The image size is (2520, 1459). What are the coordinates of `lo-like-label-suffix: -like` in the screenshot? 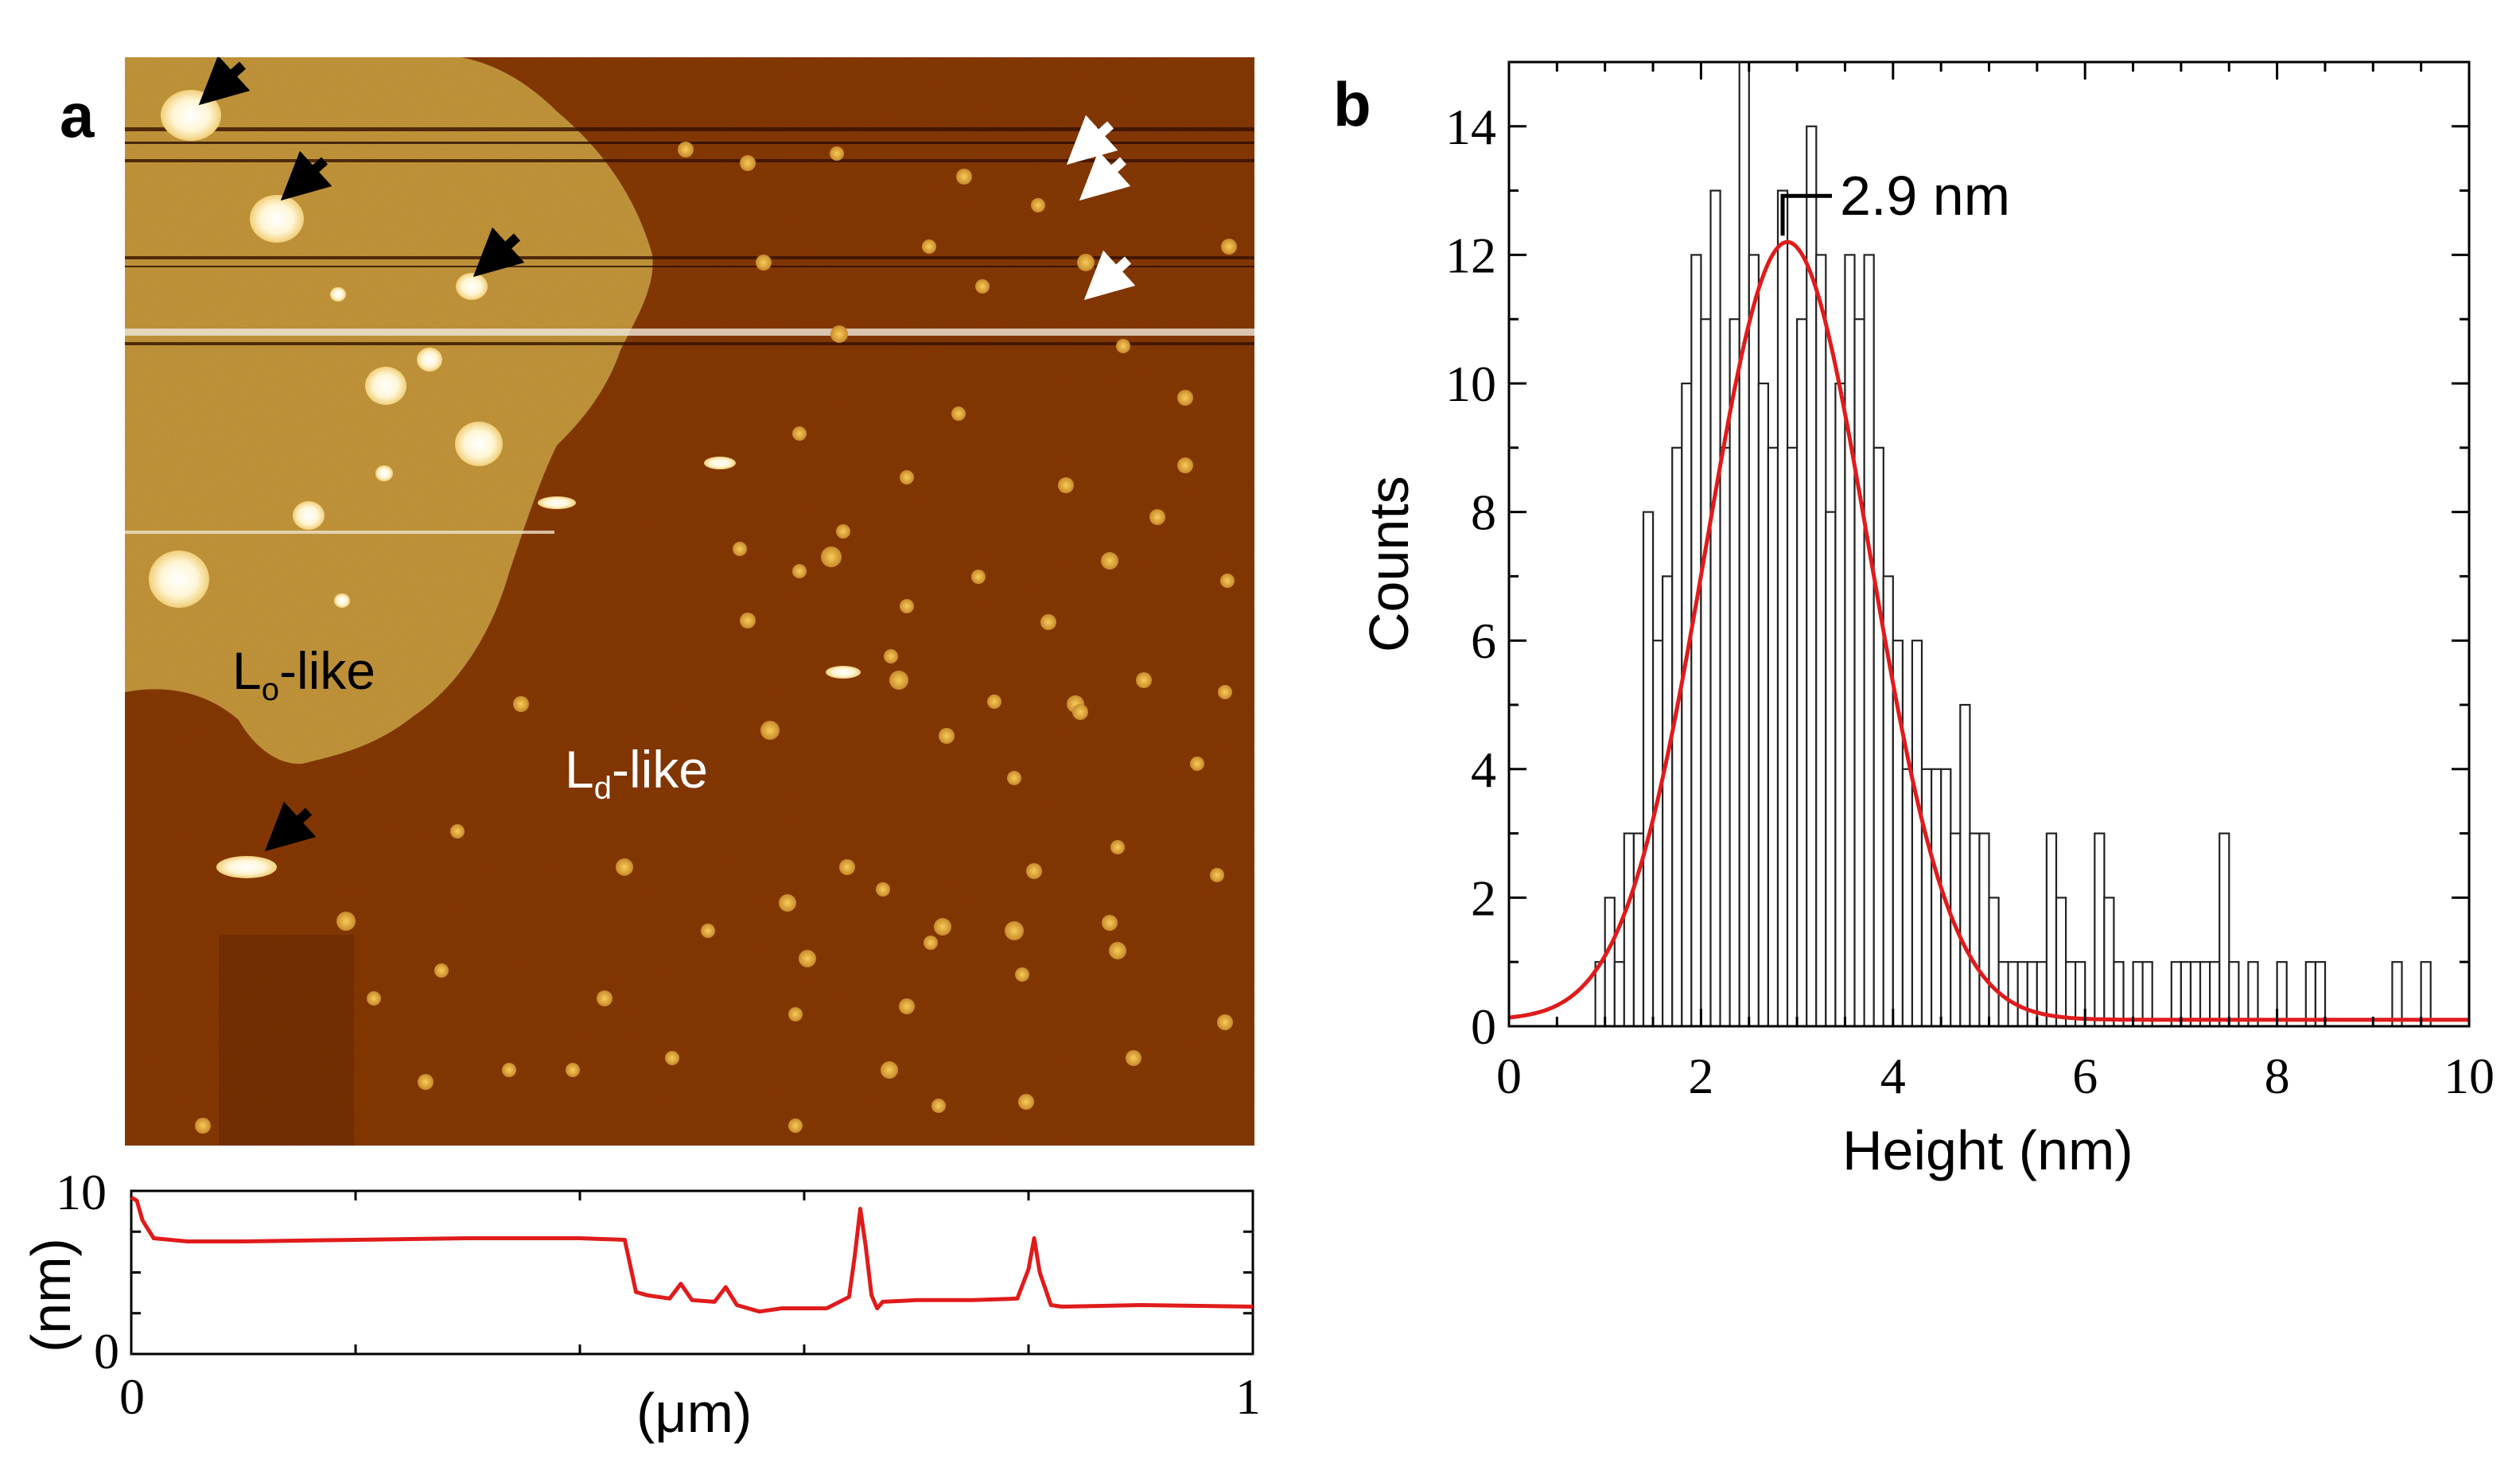 It's located at (327, 670).